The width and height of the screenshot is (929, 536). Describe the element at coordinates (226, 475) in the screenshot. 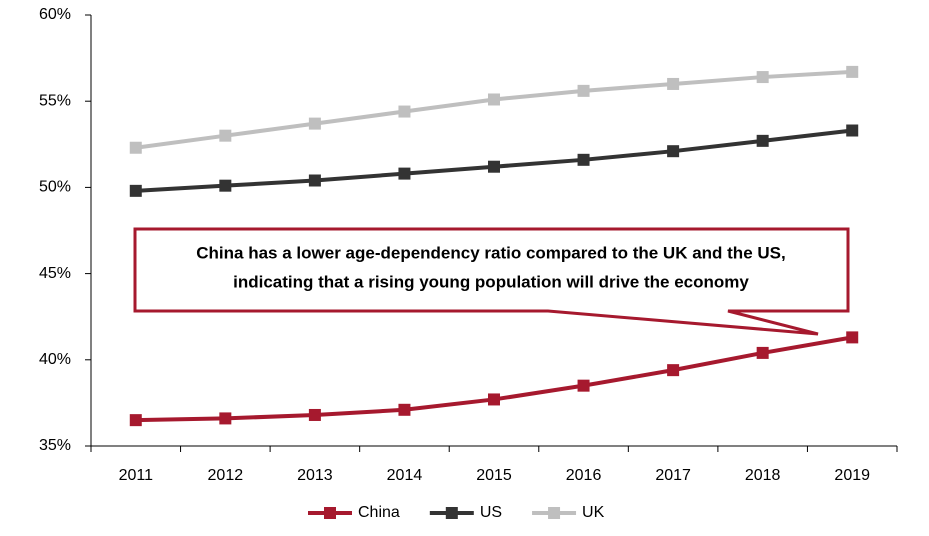

I see `x-tick-label: 2012` at that location.